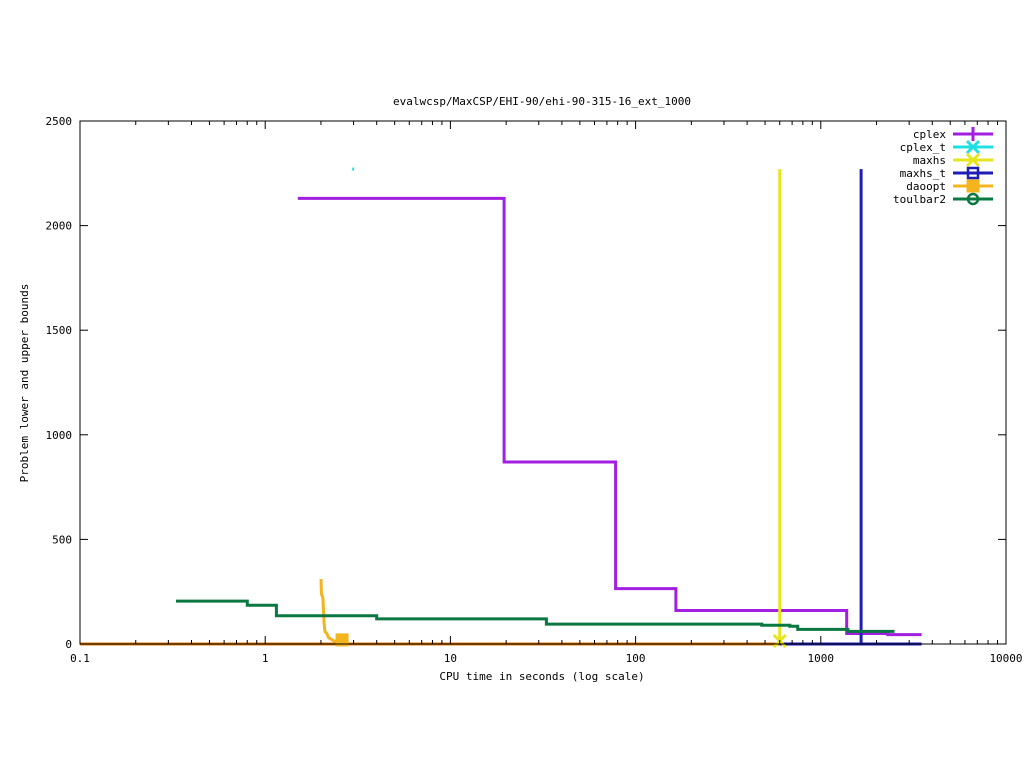 The image size is (1024, 768). What do you see at coordinates (923, 173) in the screenshot?
I see `legend-label-maxhs_t: maxhs_t` at bounding box center [923, 173].